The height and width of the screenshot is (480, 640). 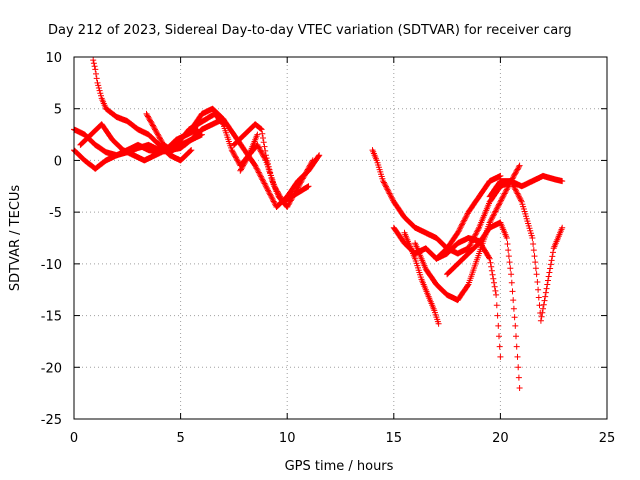 What do you see at coordinates (51, 317) in the screenshot?
I see `y-tick-label: -15` at bounding box center [51, 317].